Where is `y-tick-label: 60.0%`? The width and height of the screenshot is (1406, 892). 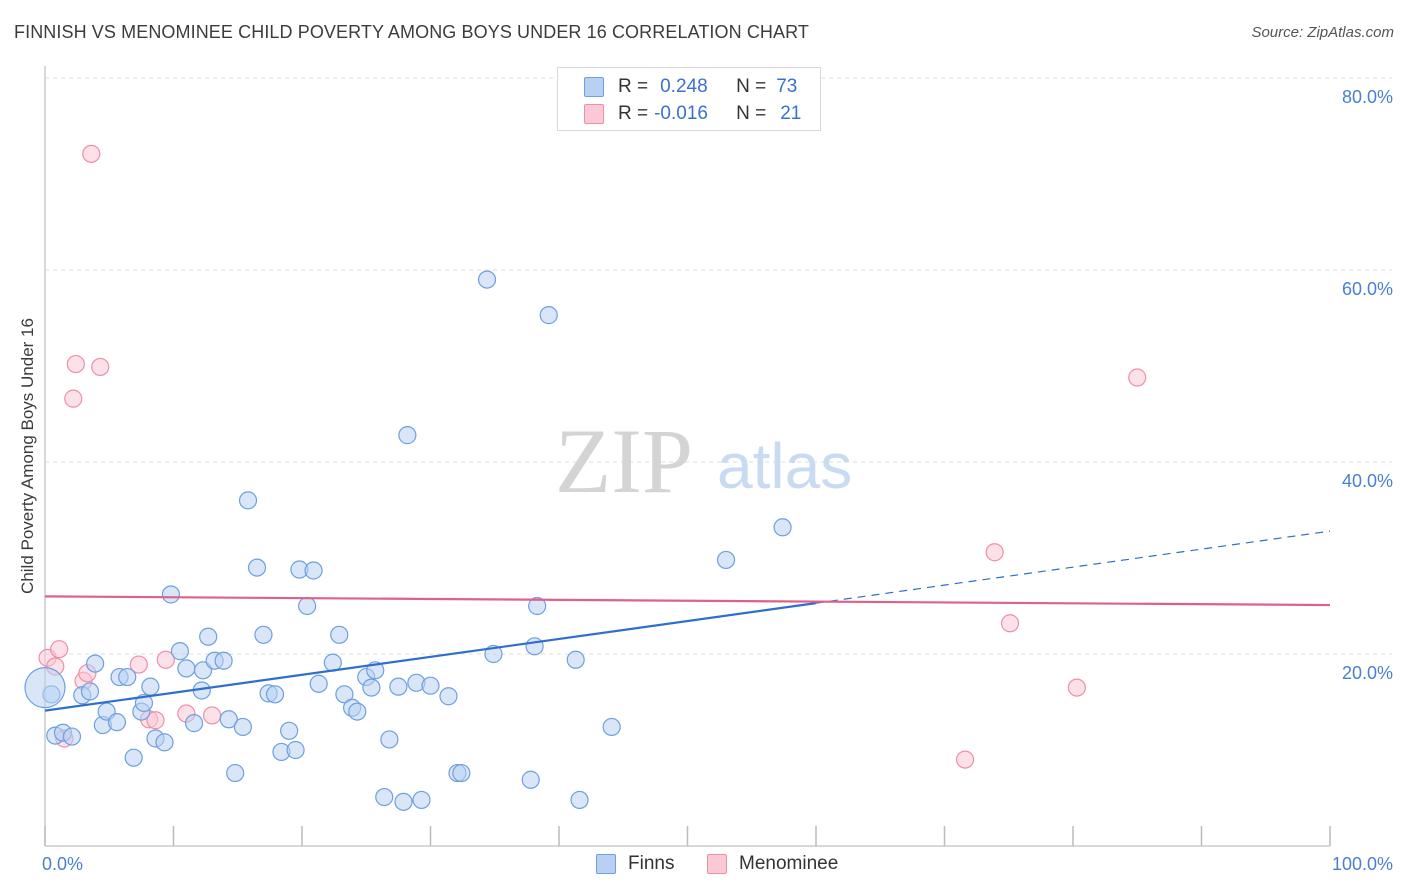 y-tick-label: 60.0% is located at coordinates (1367, 289).